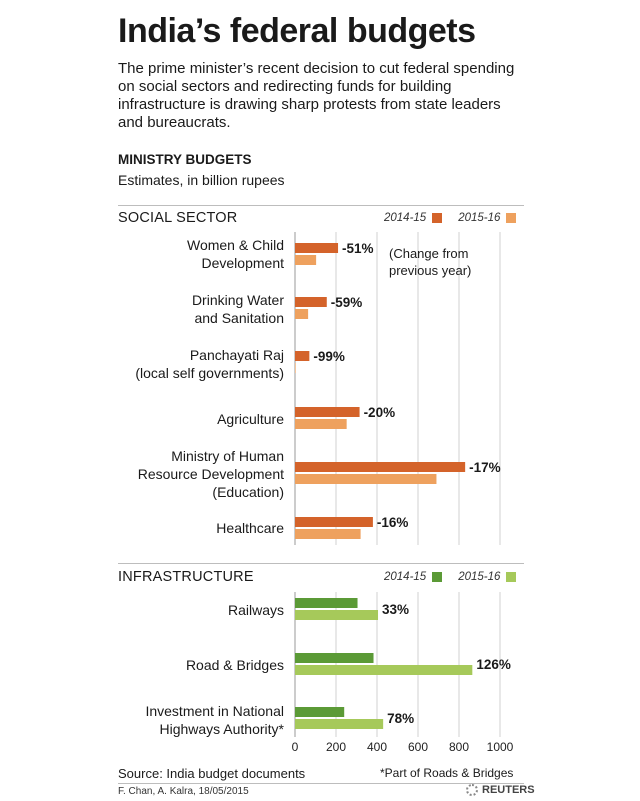 This screenshot has height=801, width=640. I want to click on category-label-roads: Road & Bridges, so click(144, 665).